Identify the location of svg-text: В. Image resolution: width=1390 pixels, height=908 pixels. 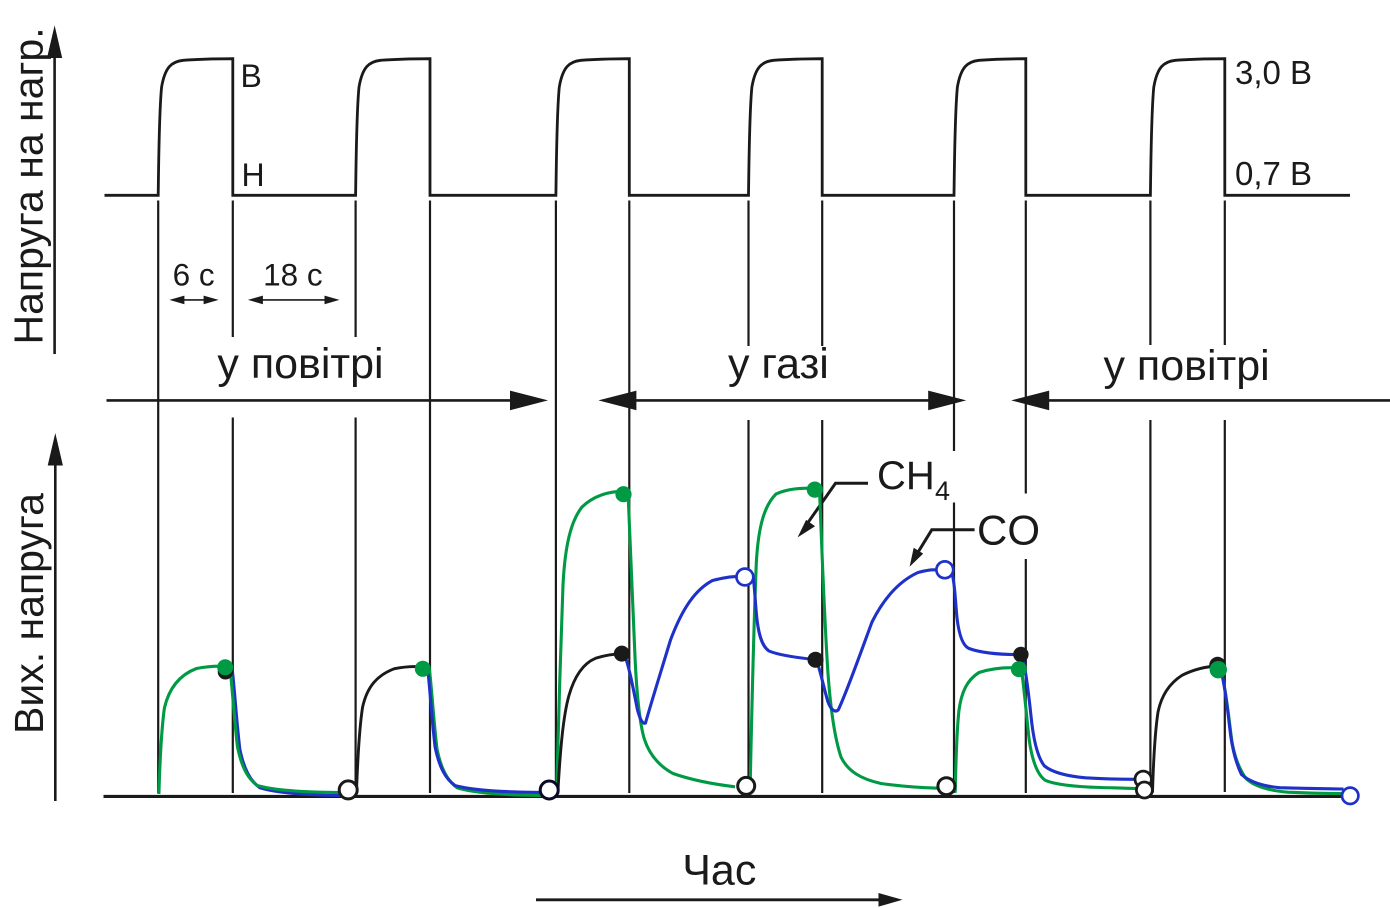
(251, 76).